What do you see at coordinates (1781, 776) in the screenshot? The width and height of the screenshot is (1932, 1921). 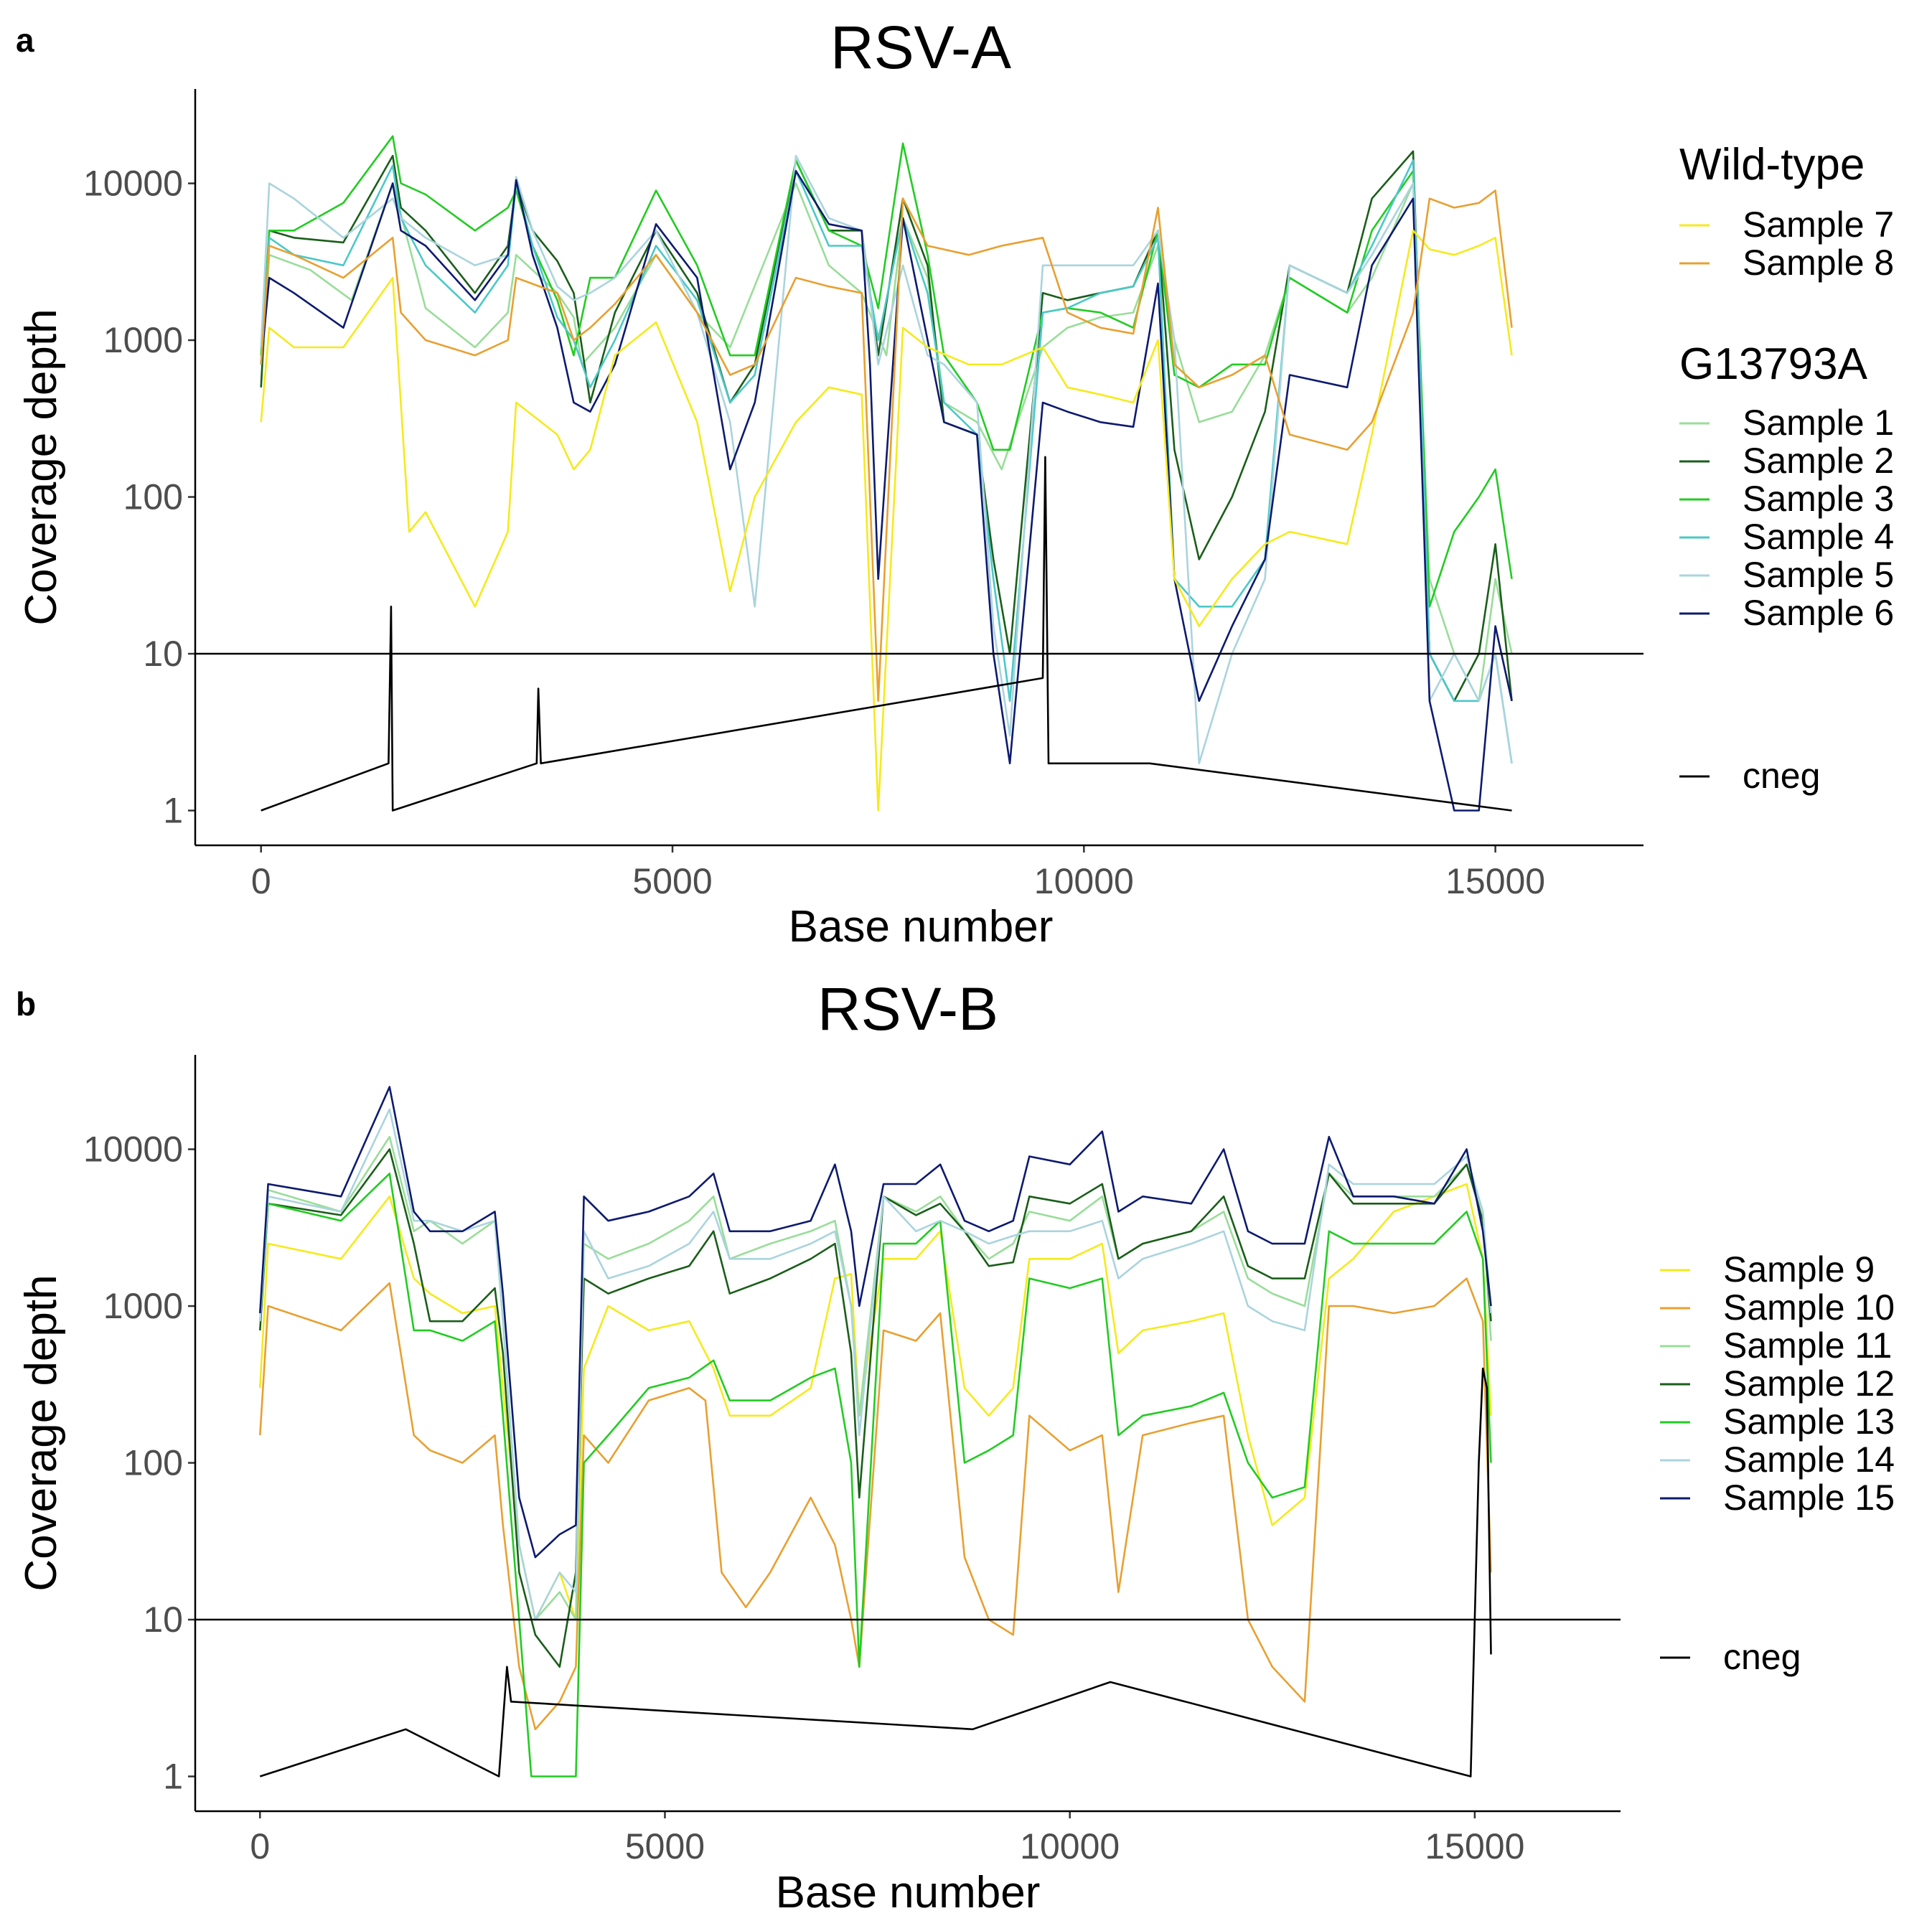 I see `panel-a-legend-label-cneg: cneg` at bounding box center [1781, 776].